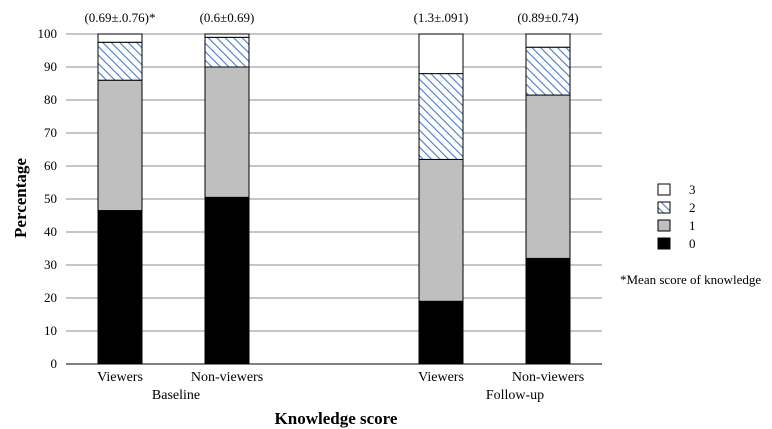  Describe the element at coordinates (692, 243) in the screenshot. I see `legend-label: 0` at that location.